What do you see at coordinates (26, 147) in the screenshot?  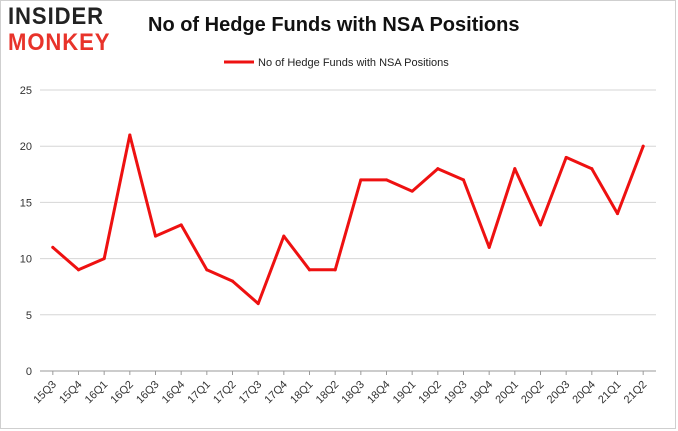 I see `y-tick-label: 20` at bounding box center [26, 147].